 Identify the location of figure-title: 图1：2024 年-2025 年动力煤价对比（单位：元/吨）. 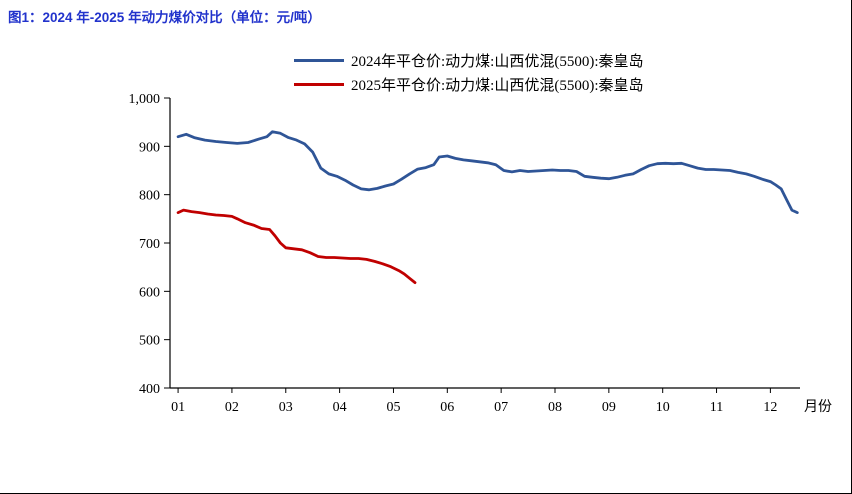
(164, 17).